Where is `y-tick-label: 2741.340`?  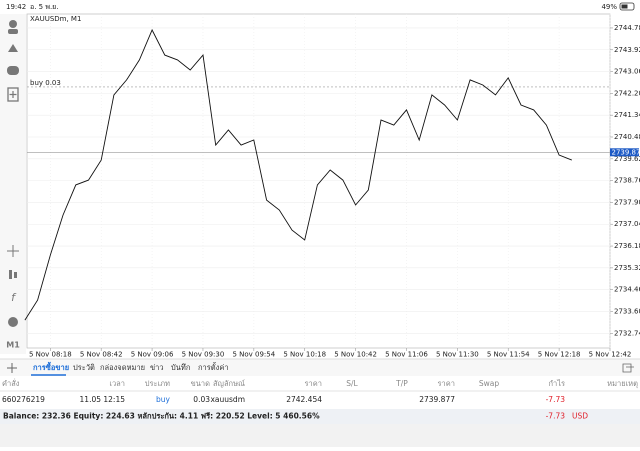 y-tick-label: 2741.340 is located at coordinates (627, 115).